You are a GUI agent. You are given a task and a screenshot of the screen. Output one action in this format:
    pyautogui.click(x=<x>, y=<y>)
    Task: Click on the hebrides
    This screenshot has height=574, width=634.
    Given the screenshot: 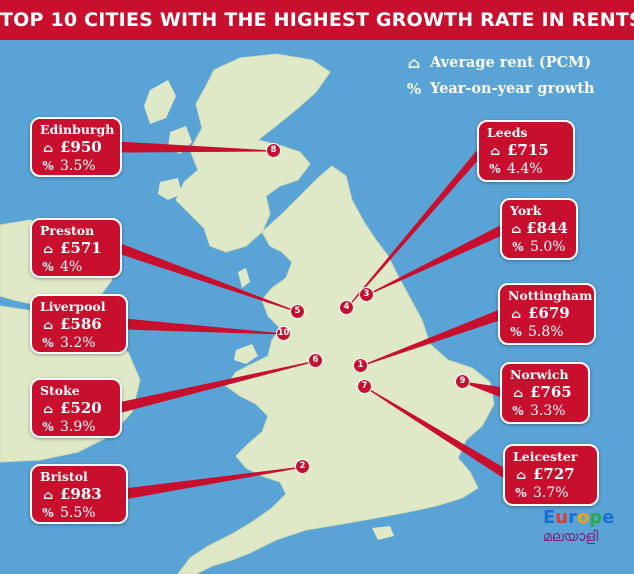 What is the action you would take?
    pyautogui.click(x=160, y=102)
    